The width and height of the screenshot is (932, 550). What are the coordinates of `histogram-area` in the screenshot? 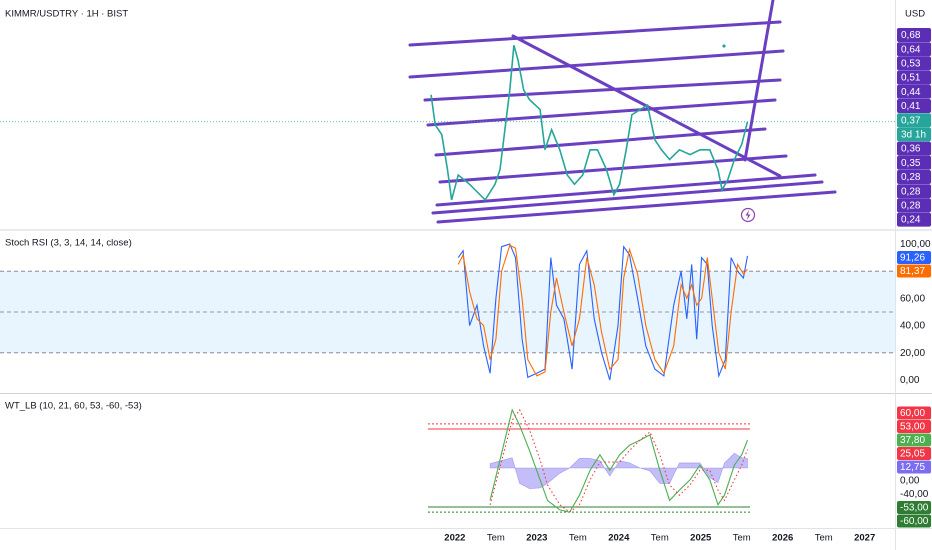 It's located at (618, 470).